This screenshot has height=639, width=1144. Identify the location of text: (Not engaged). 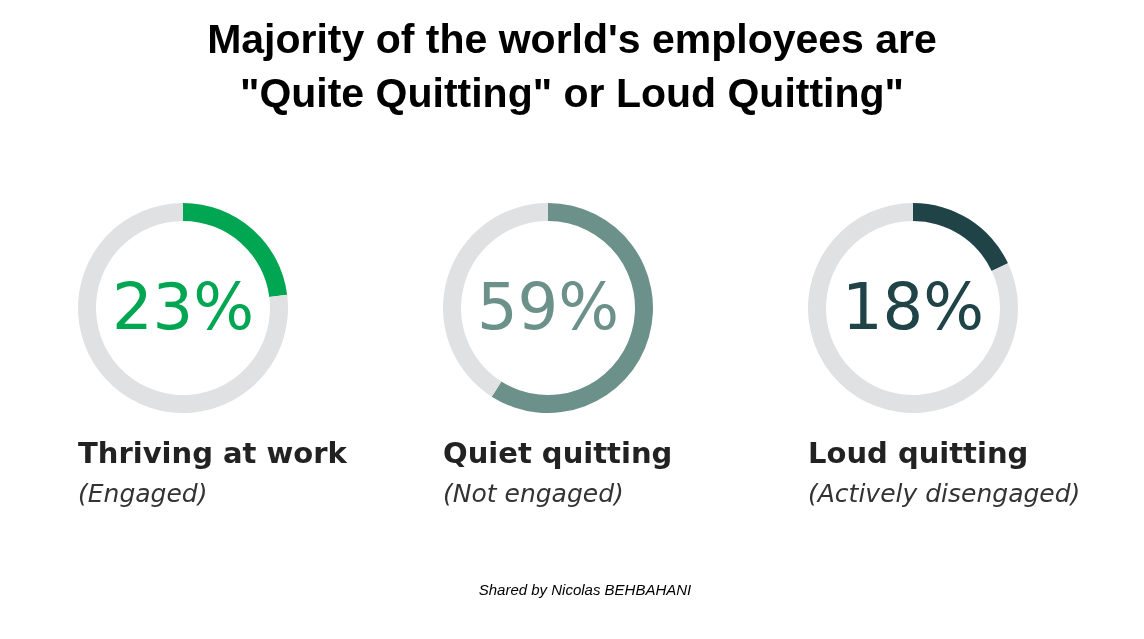
(533, 493).